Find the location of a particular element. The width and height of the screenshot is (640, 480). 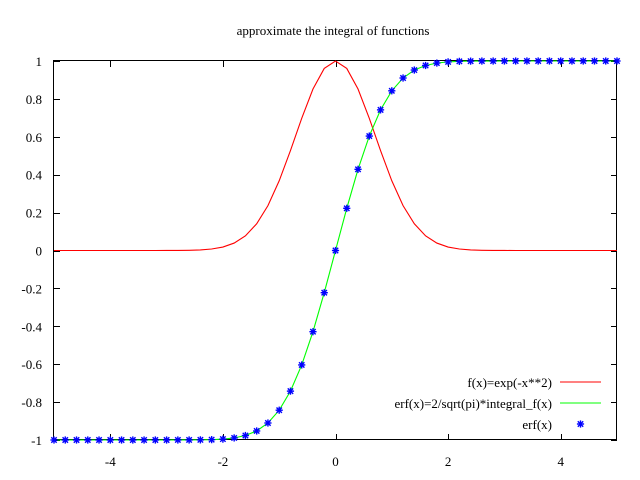

y-tick-label: -0.2 is located at coordinates (31, 288).